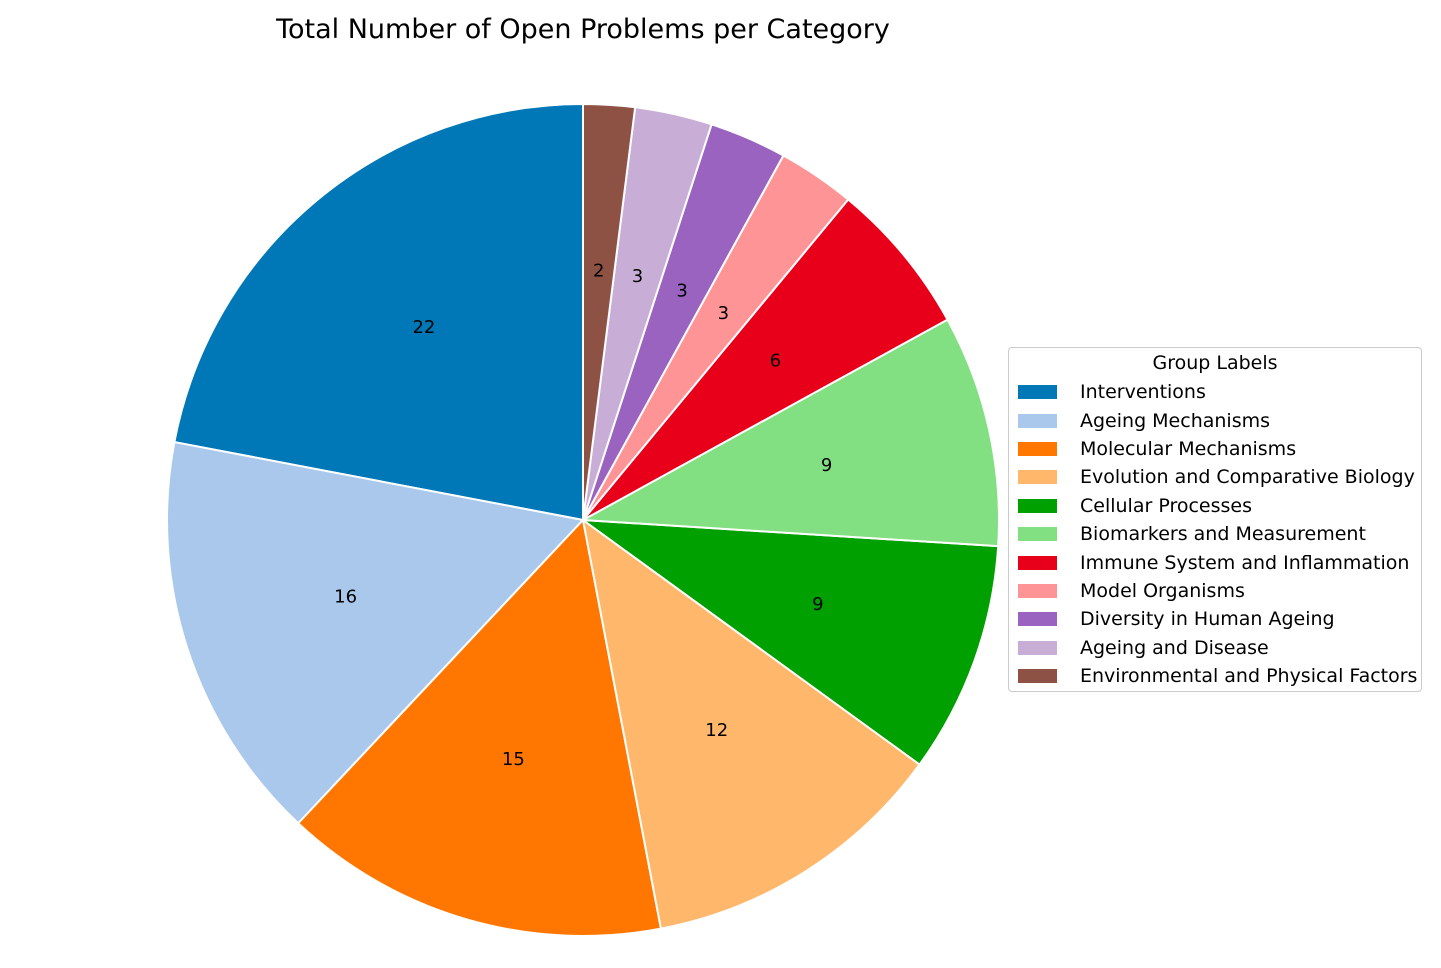  What do you see at coordinates (1219, 392) in the screenshot?
I see `legend-item-interventions: Interventions` at bounding box center [1219, 392].